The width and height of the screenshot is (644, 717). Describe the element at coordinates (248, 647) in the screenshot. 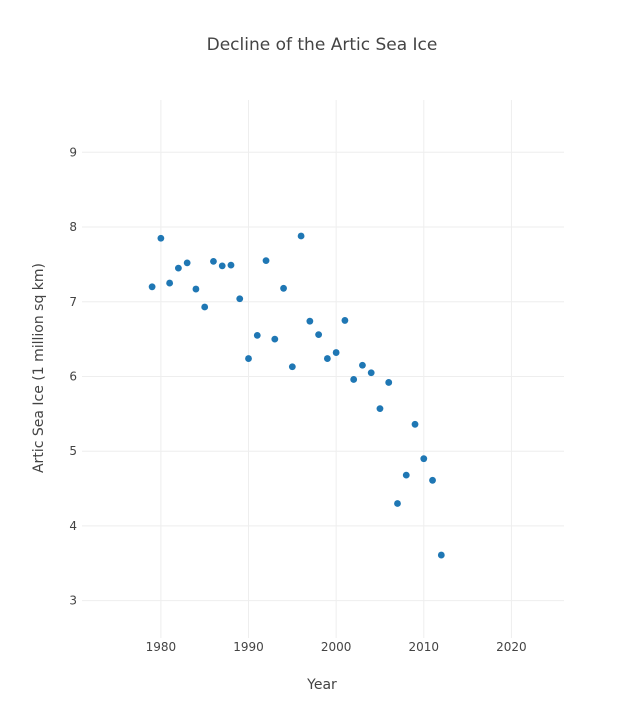

I see `x-tick-label: 1990` at that location.